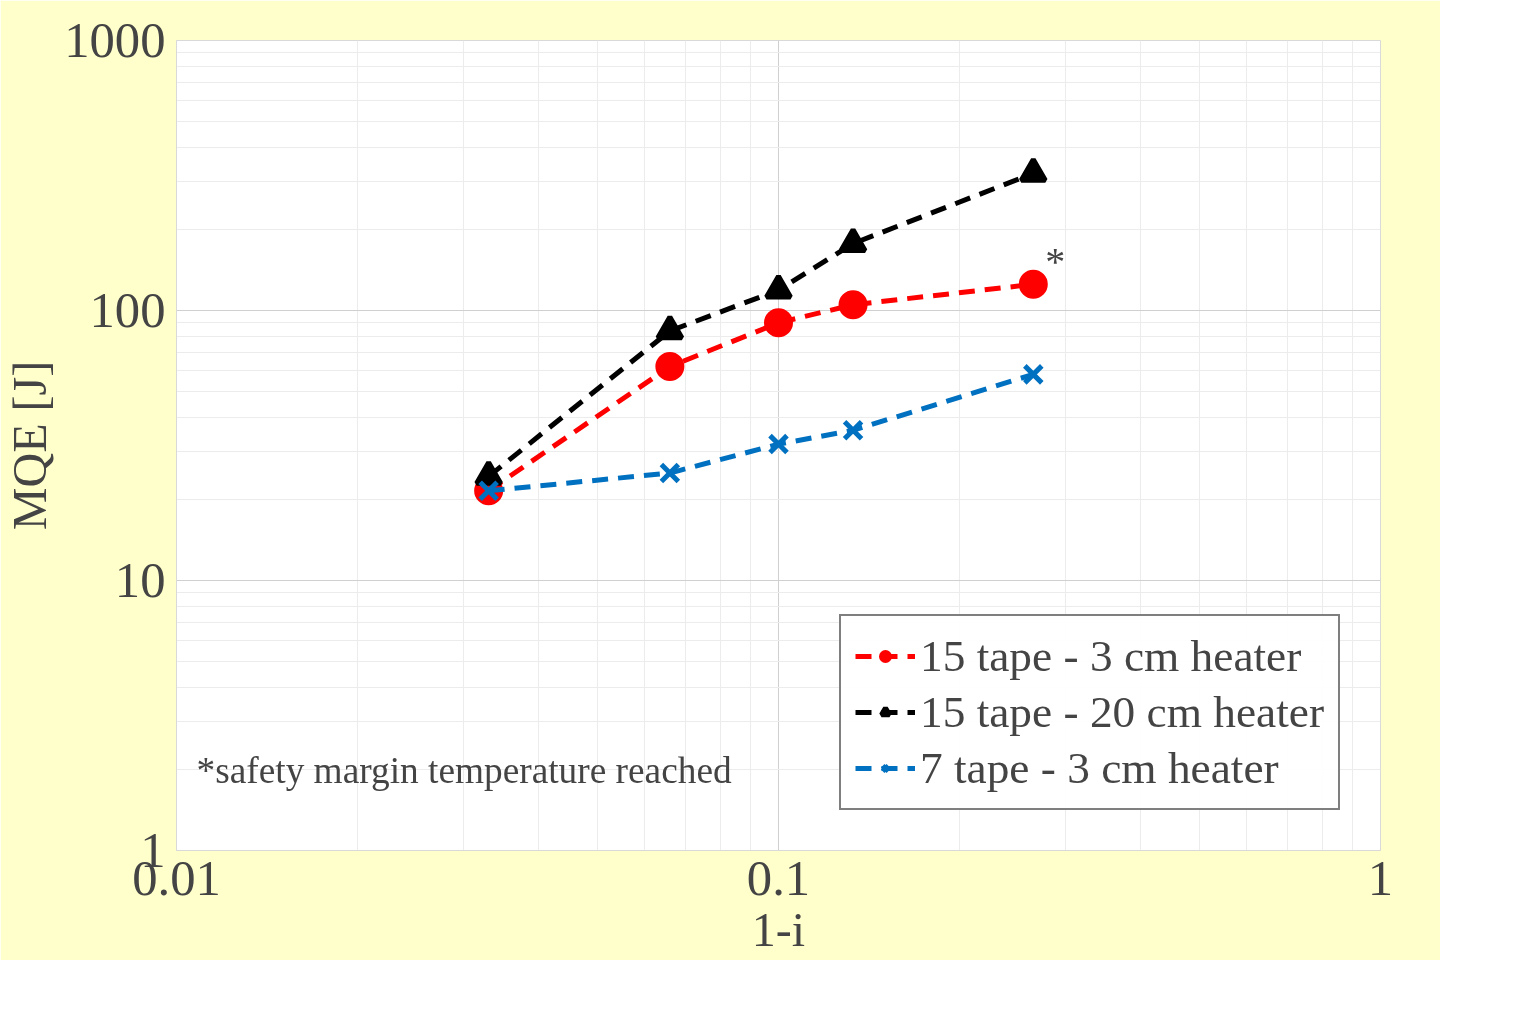  I want to click on y-tick-label: 100, so click(127, 310).